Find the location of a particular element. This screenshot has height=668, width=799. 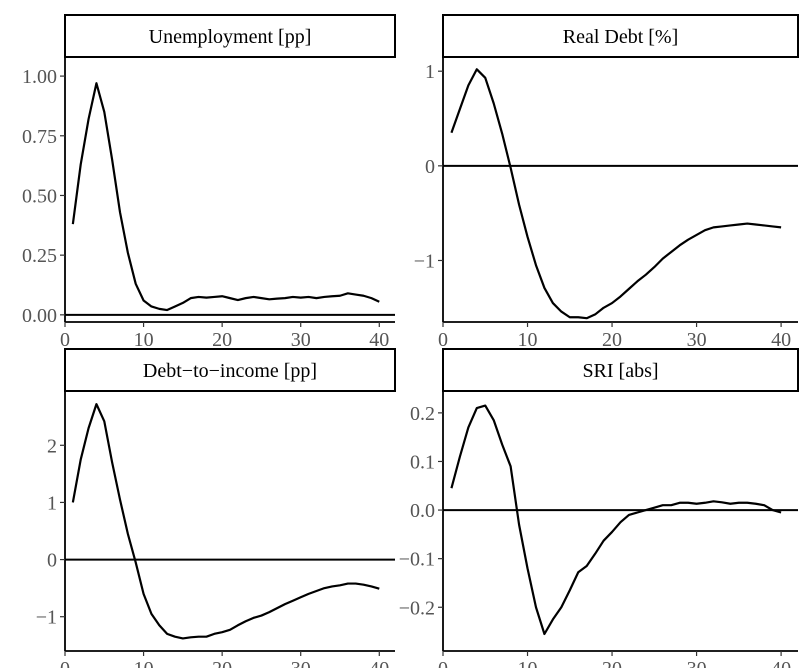

y-tick-label: 0.1 is located at coordinates (422, 462).